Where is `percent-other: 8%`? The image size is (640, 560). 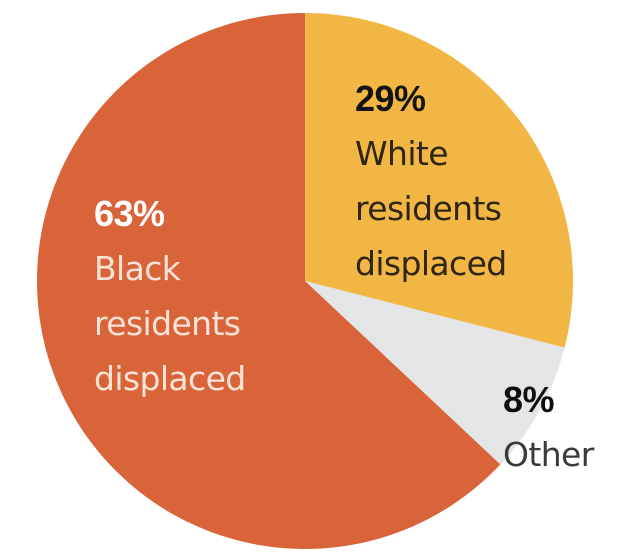
percent-other: 8% is located at coordinates (529, 399).